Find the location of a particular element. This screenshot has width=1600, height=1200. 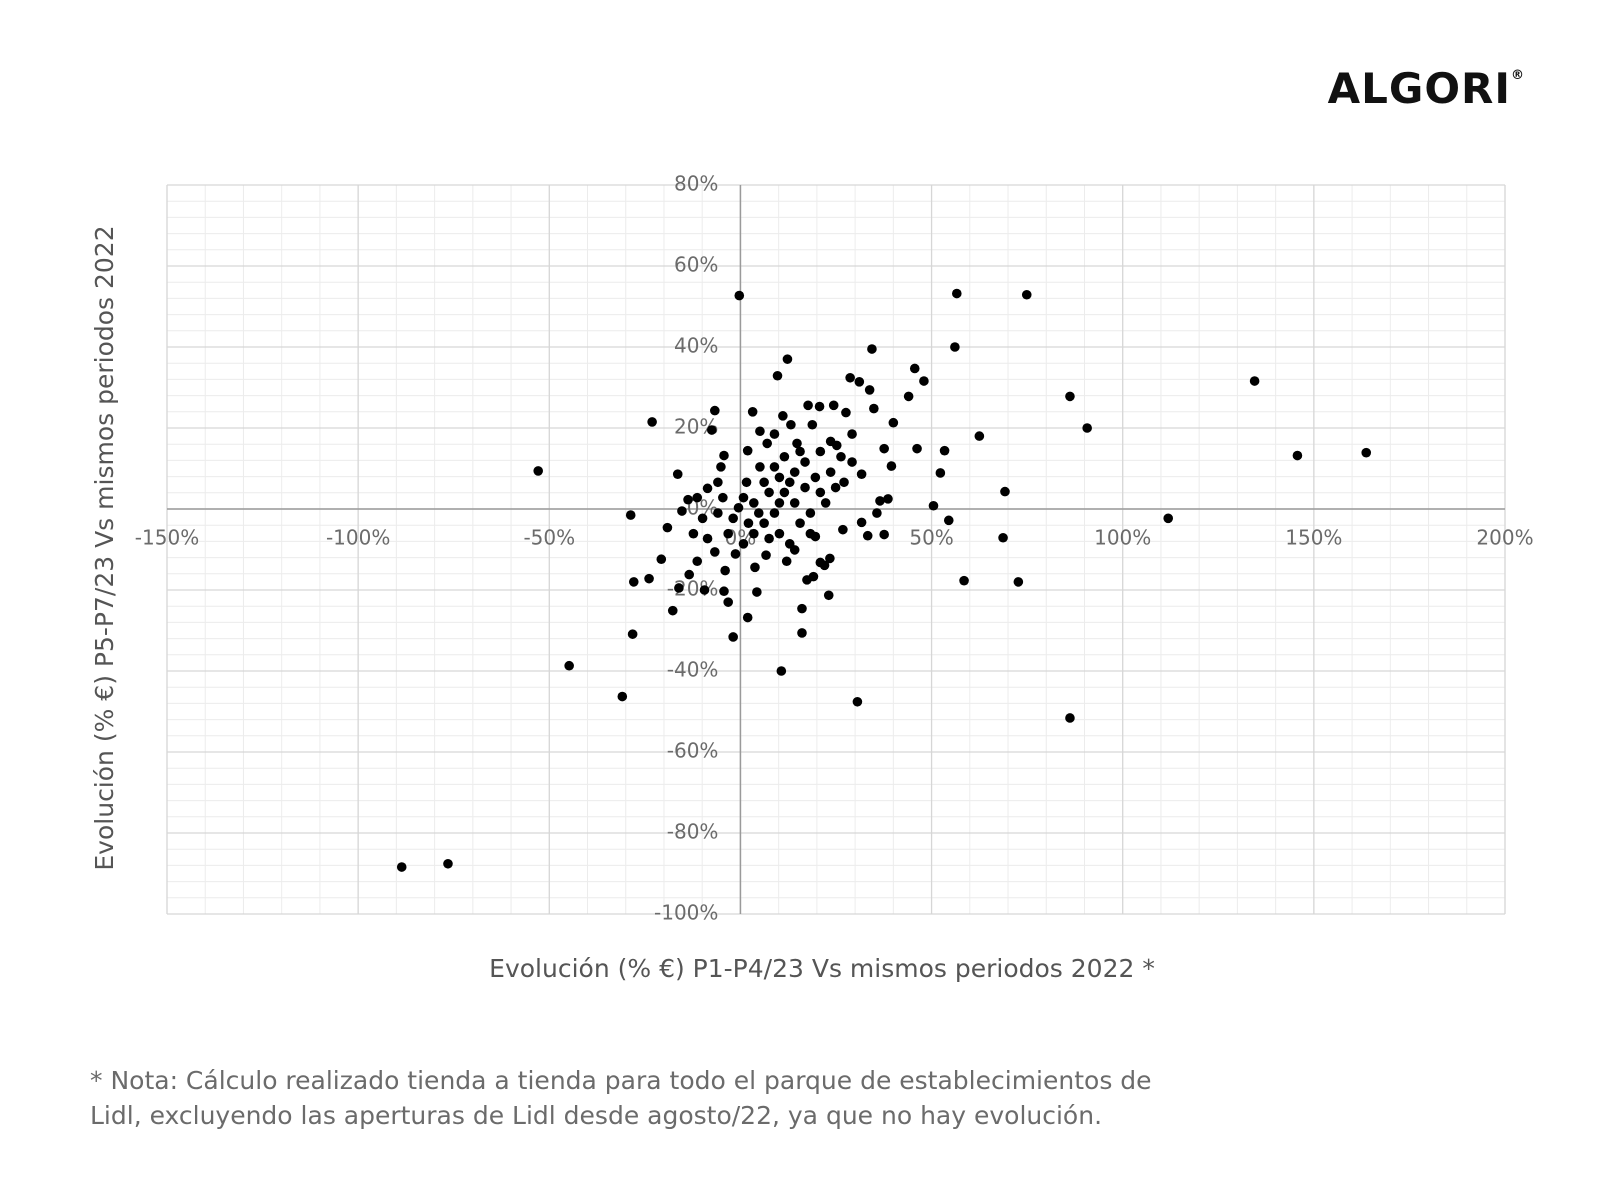

x-tick-label: 150% is located at coordinates (1313, 538).